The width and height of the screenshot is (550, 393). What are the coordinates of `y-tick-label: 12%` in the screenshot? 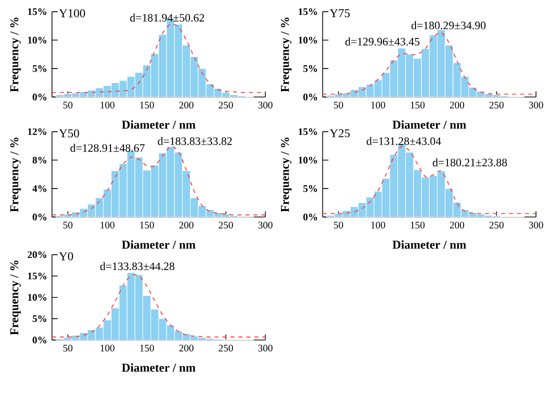 It's located at (37, 132).